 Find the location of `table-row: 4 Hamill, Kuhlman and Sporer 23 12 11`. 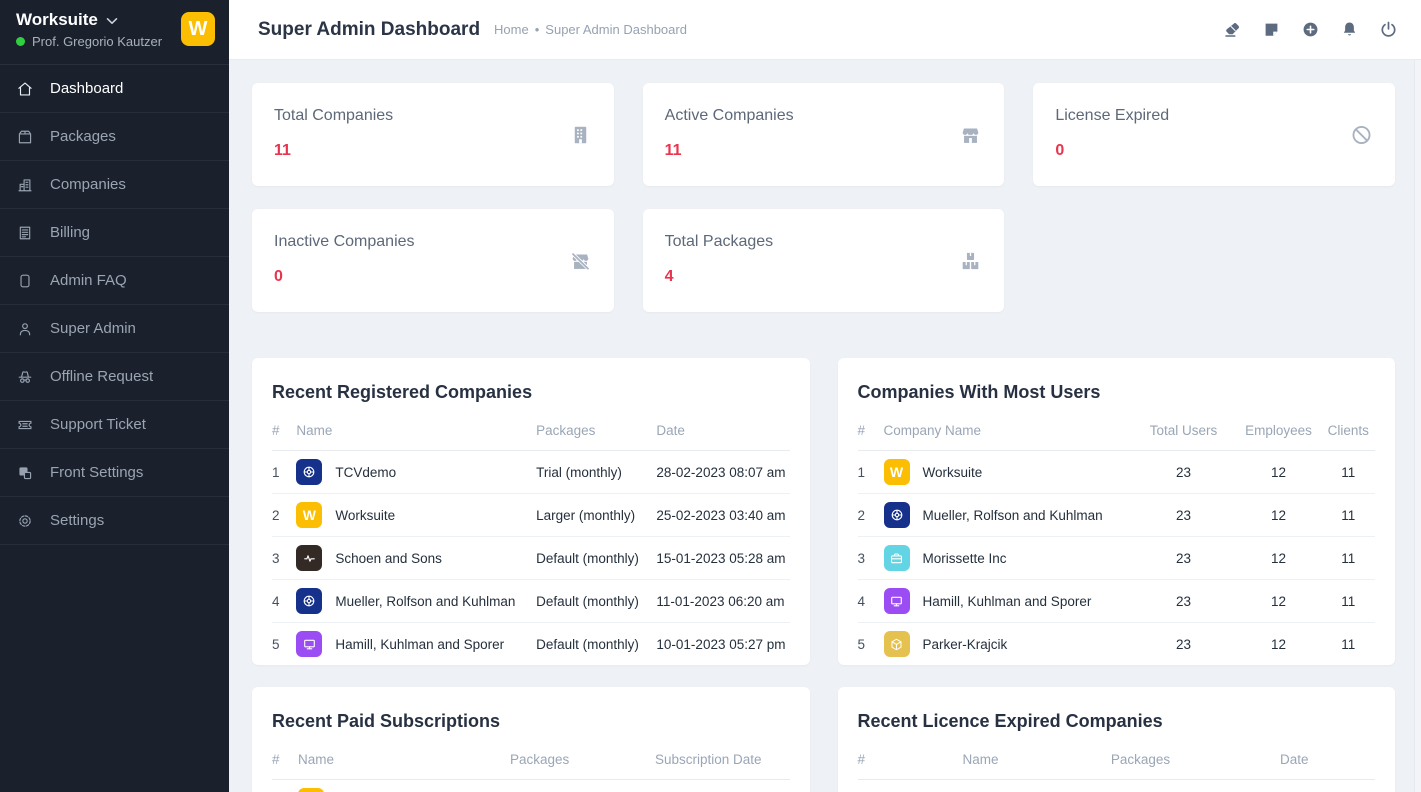

table-row: 4 Hamill, Kuhlman and Sporer 23 12 11 is located at coordinates (1116, 601).